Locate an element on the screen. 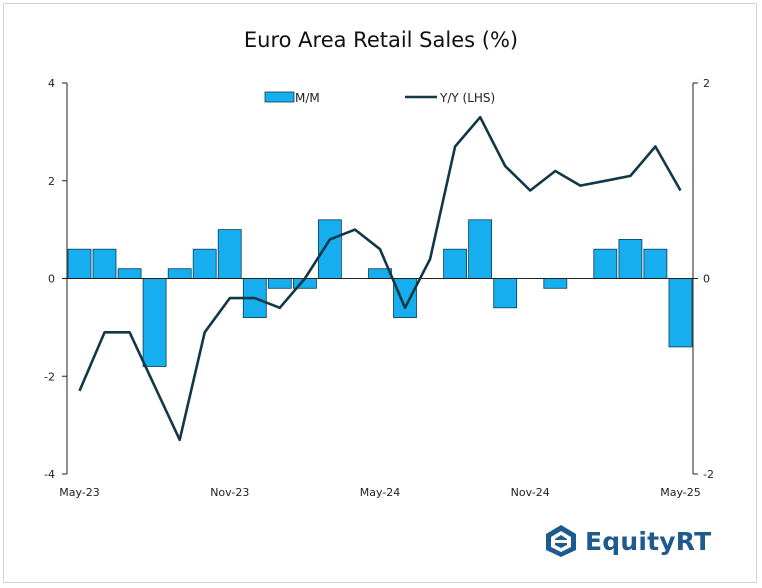  left-tick-label: -4 is located at coordinates (49, 474).